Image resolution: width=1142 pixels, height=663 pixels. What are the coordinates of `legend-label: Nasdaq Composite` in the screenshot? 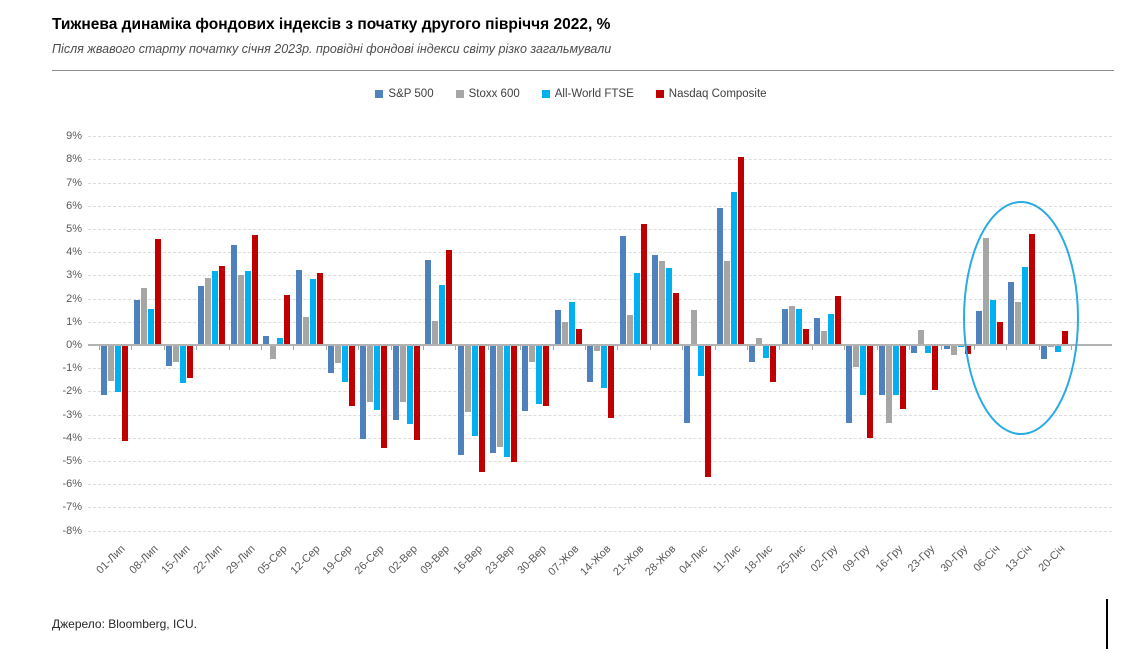 It's located at (717, 94).